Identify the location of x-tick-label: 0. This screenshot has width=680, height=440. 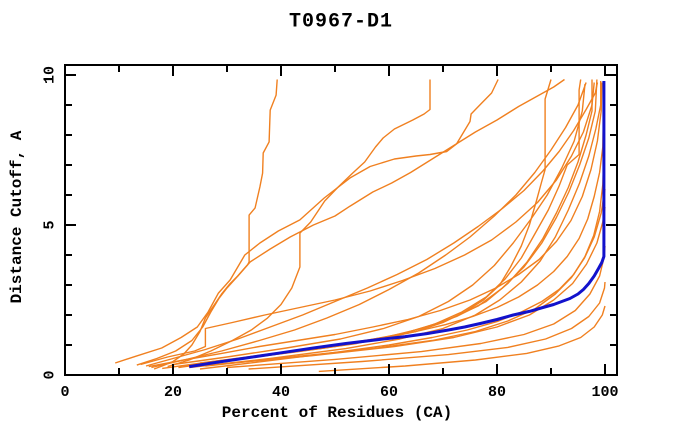
(64, 392).